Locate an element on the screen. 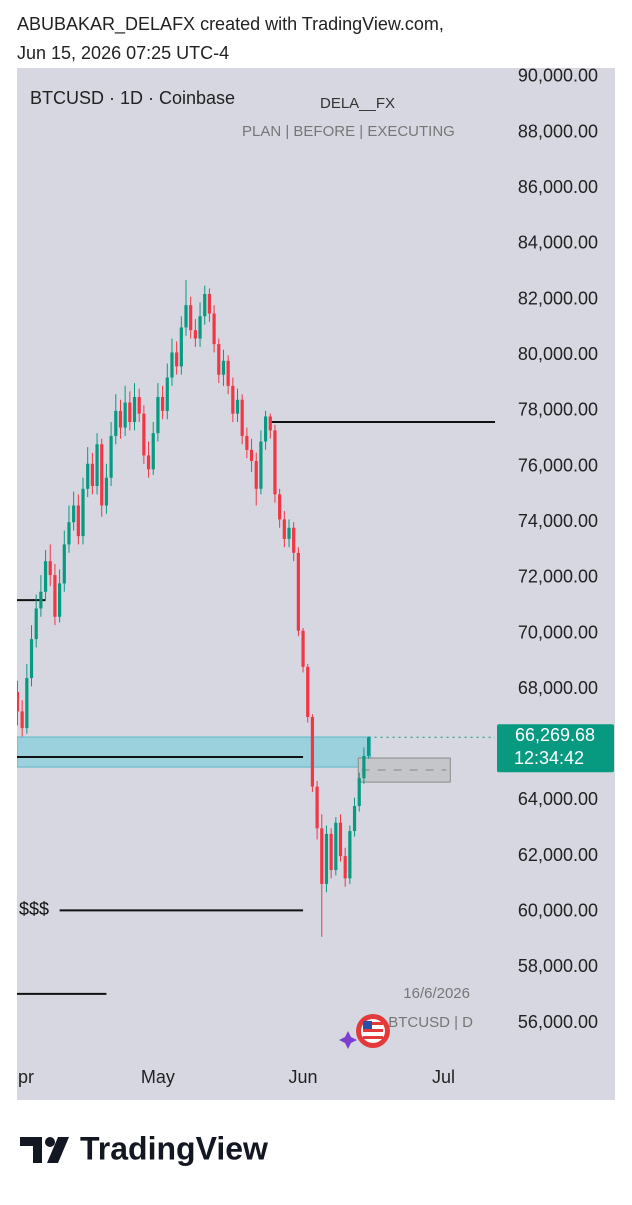 The height and width of the screenshot is (1205, 632). footer-brand: TradingView is located at coordinates (174, 1148).